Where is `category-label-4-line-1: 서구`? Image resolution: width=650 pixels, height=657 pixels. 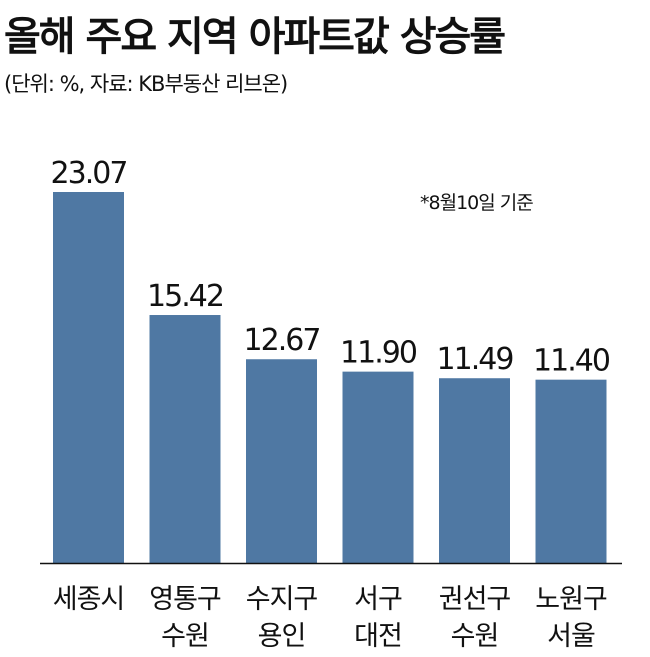
category-label-4-line-1: 서구 is located at coordinates (378, 599).